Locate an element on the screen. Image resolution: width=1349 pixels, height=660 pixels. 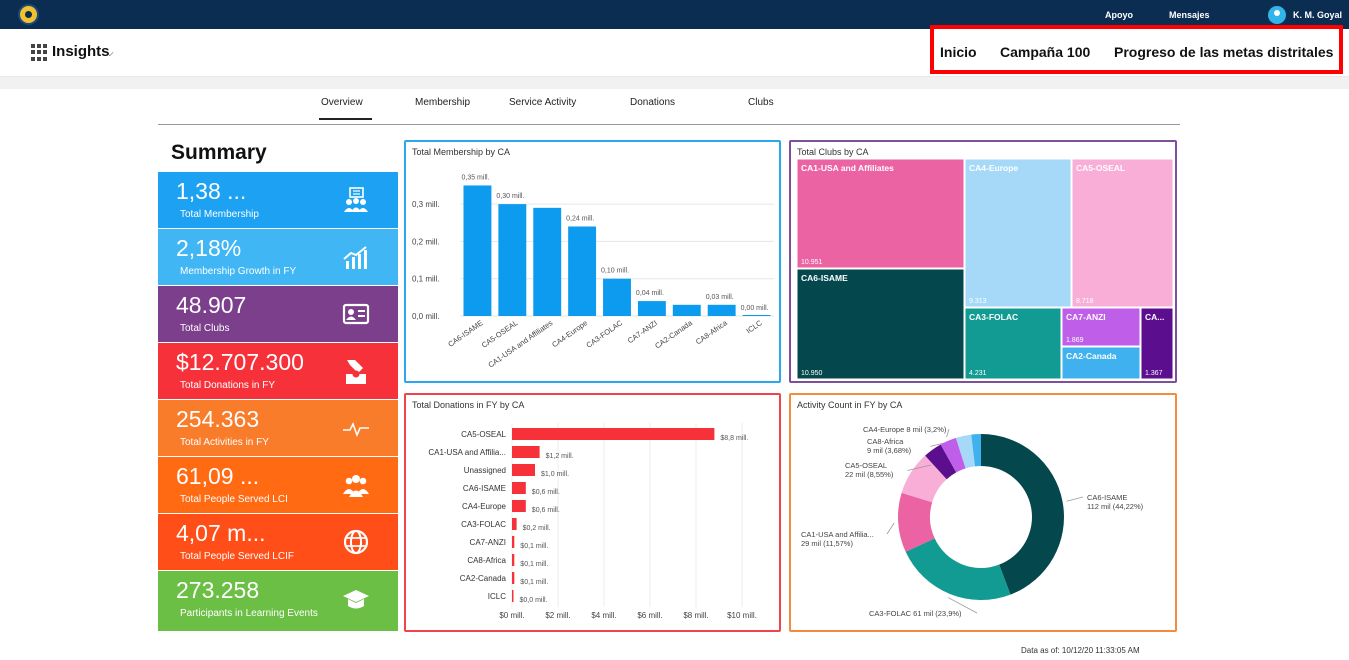
bar-value-label: 0,03 mill. is located at coordinates (720, 297).